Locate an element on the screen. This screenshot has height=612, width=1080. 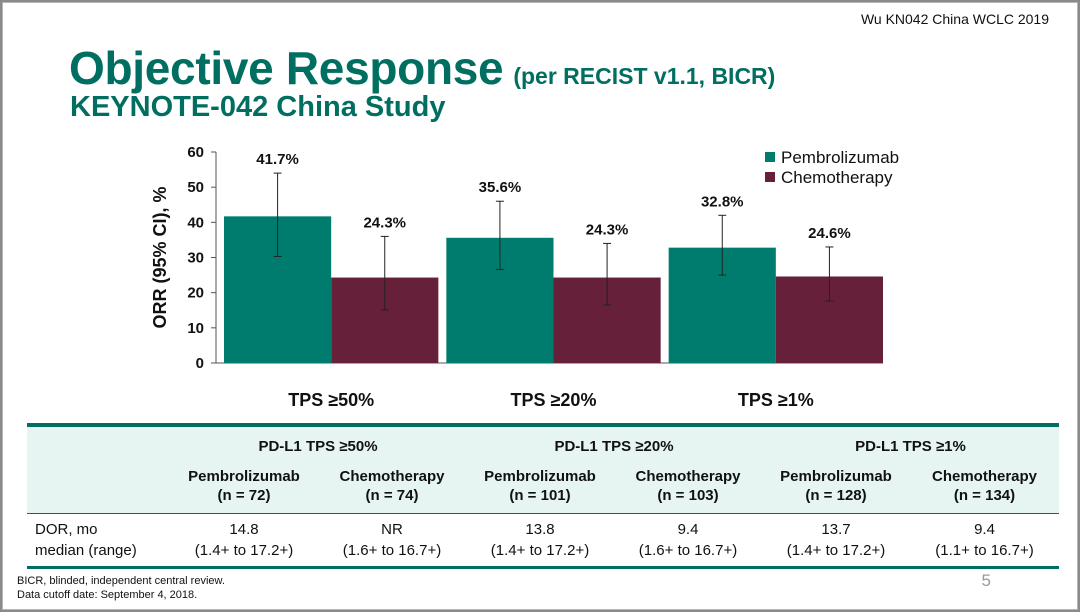
table-arm-header: Pembrolizumab (n = 101) is located at coordinates (540, 488).